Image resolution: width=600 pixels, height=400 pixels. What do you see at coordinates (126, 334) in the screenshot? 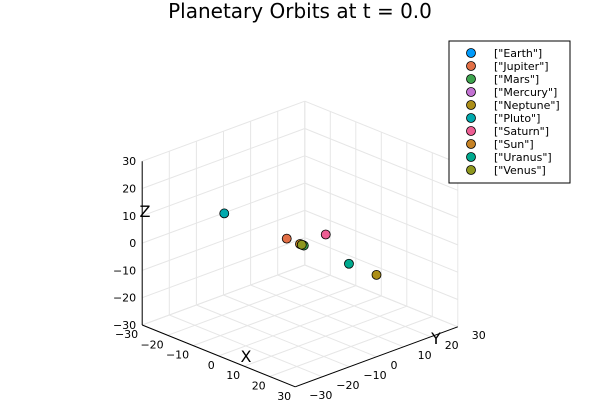
I see `x-tick-label: −30` at bounding box center [126, 334].